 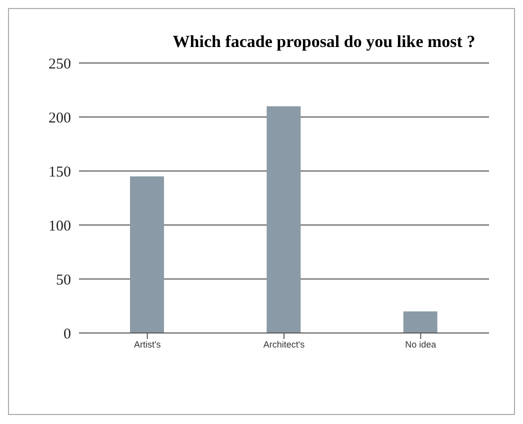 What do you see at coordinates (59, 226) in the screenshot?
I see `y-tick-label: 100` at bounding box center [59, 226].